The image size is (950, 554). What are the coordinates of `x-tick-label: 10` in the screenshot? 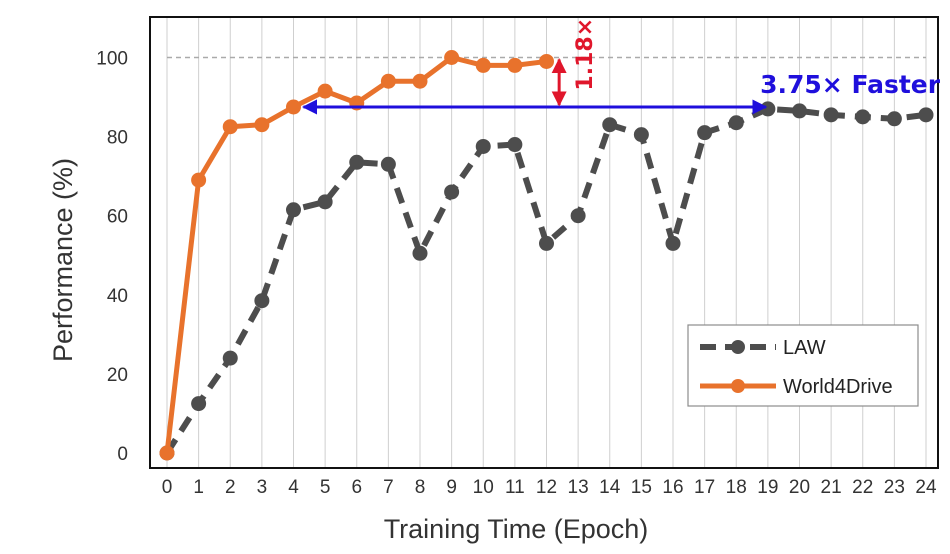 It's located at (483, 487).